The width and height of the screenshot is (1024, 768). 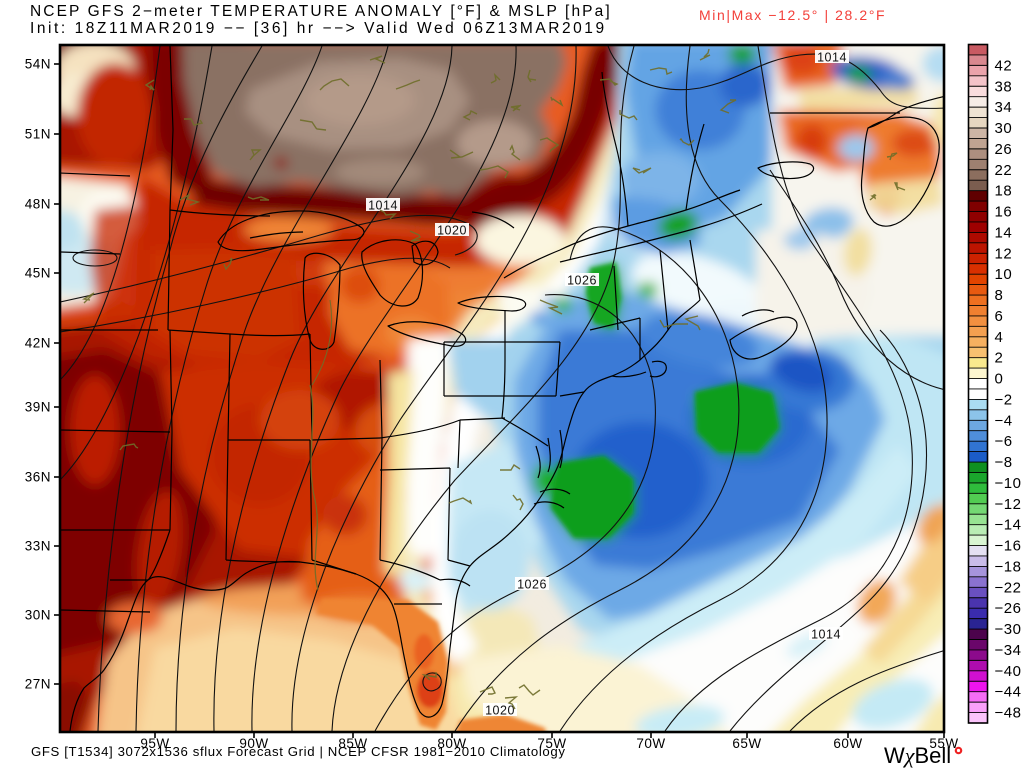 I want to click on svg-text: −4, so click(x=1004, y=420).